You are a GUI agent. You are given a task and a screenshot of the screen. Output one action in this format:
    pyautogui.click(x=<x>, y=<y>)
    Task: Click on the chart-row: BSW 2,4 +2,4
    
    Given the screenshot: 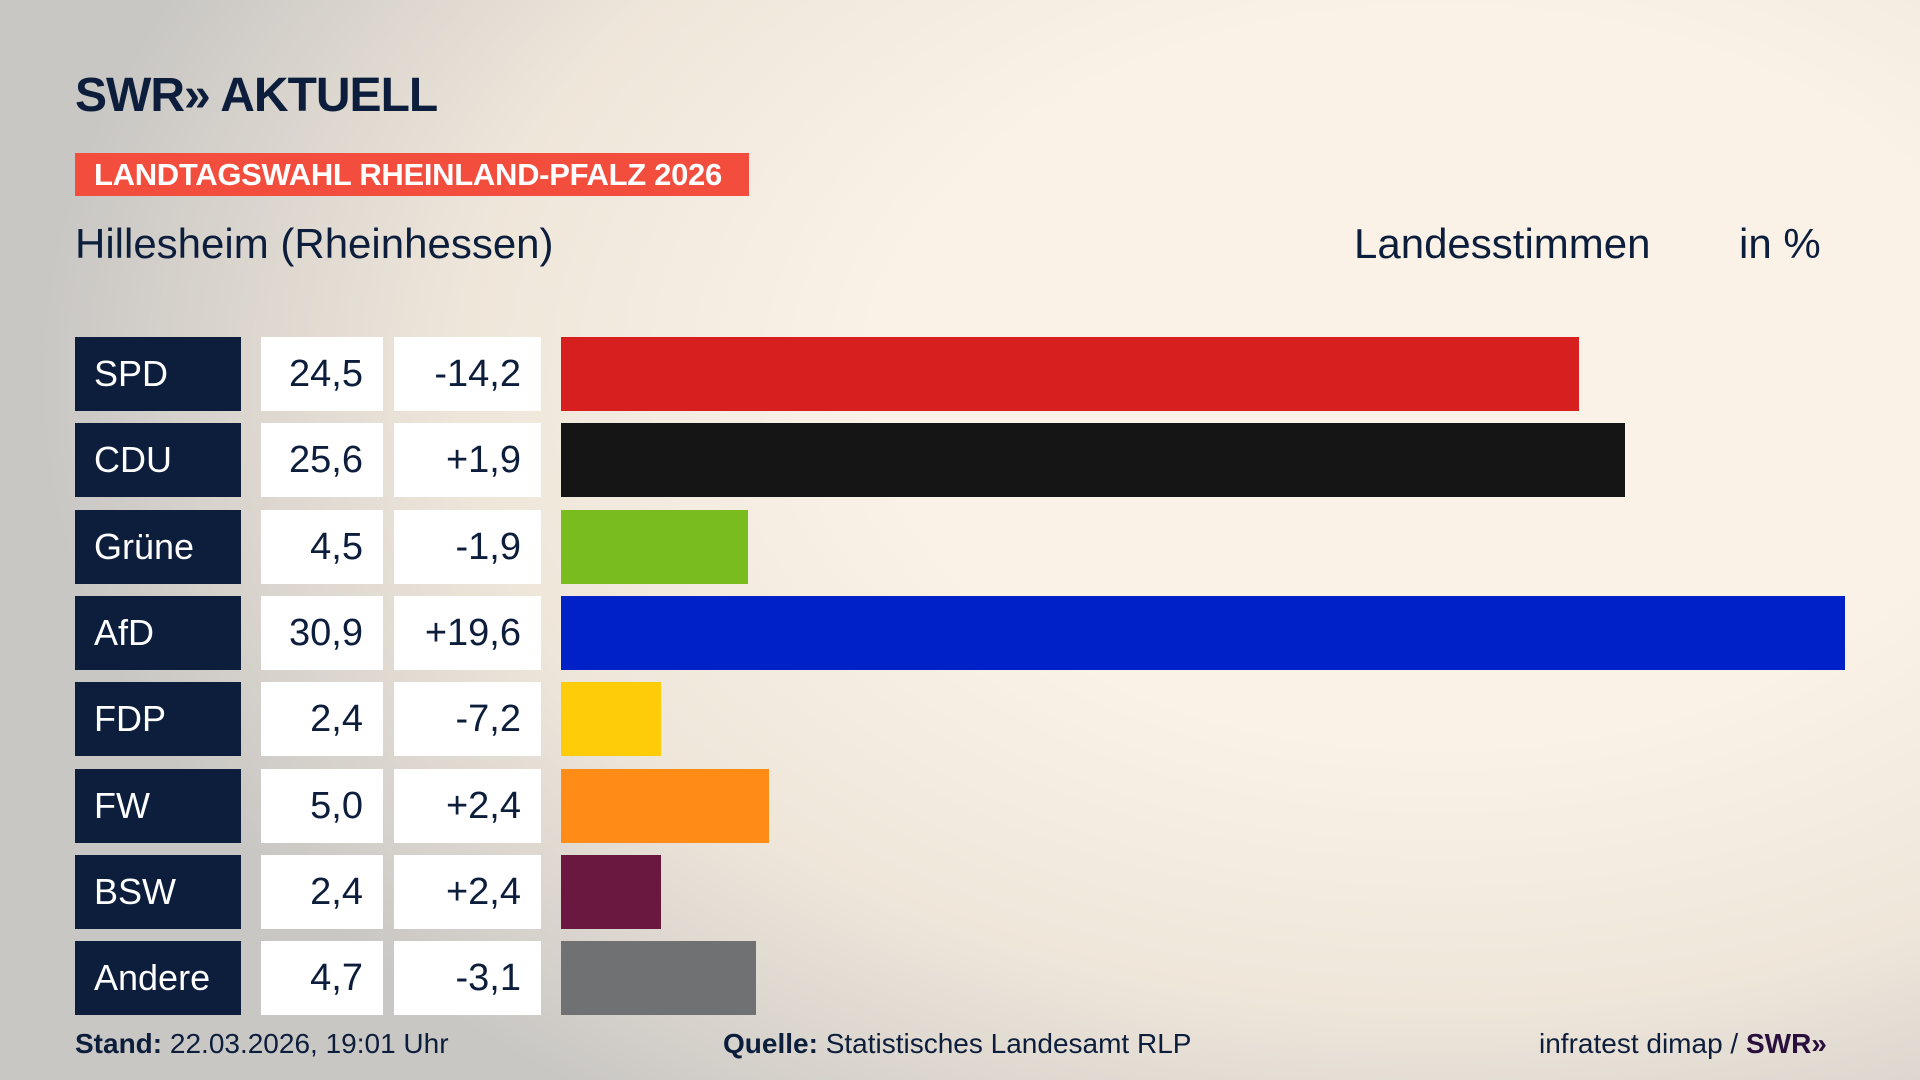 What is the action you would take?
    pyautogui.click(x=960, y=891)
    